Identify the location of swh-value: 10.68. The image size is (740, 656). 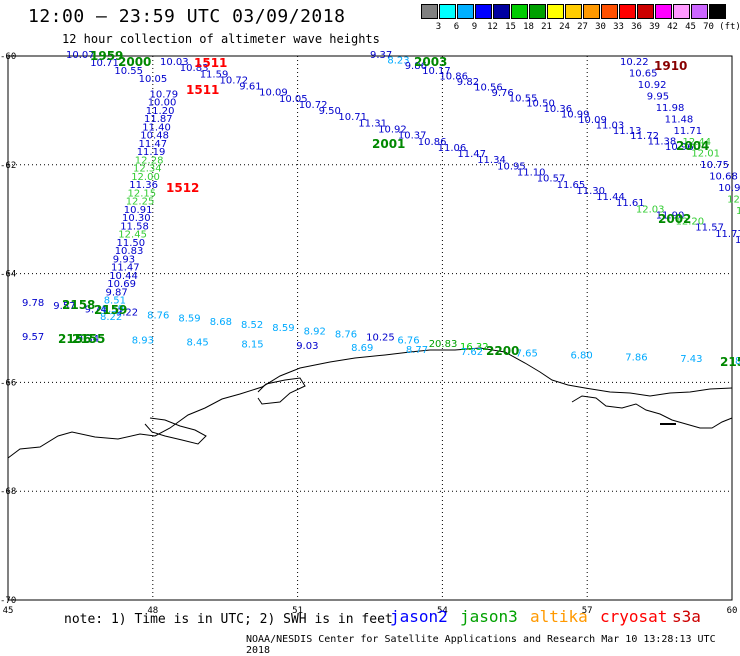
(723, 177).